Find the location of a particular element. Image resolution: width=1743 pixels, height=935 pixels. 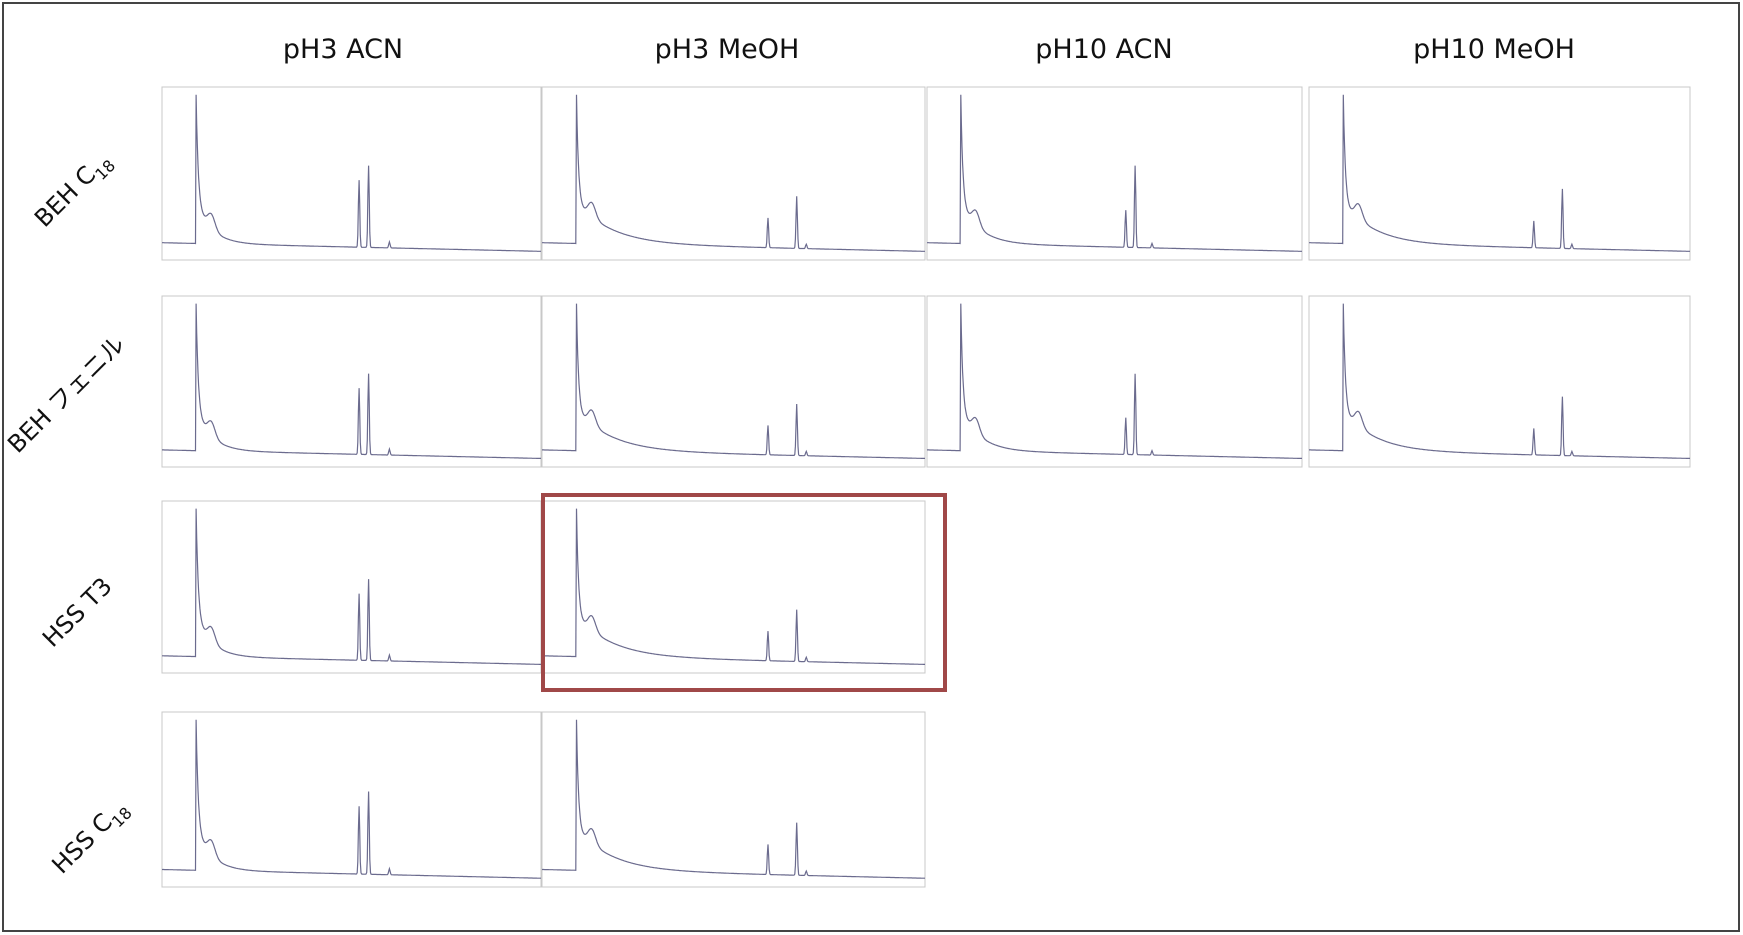

column-header: pH10 ACN is located at coordinates (1103, 49).